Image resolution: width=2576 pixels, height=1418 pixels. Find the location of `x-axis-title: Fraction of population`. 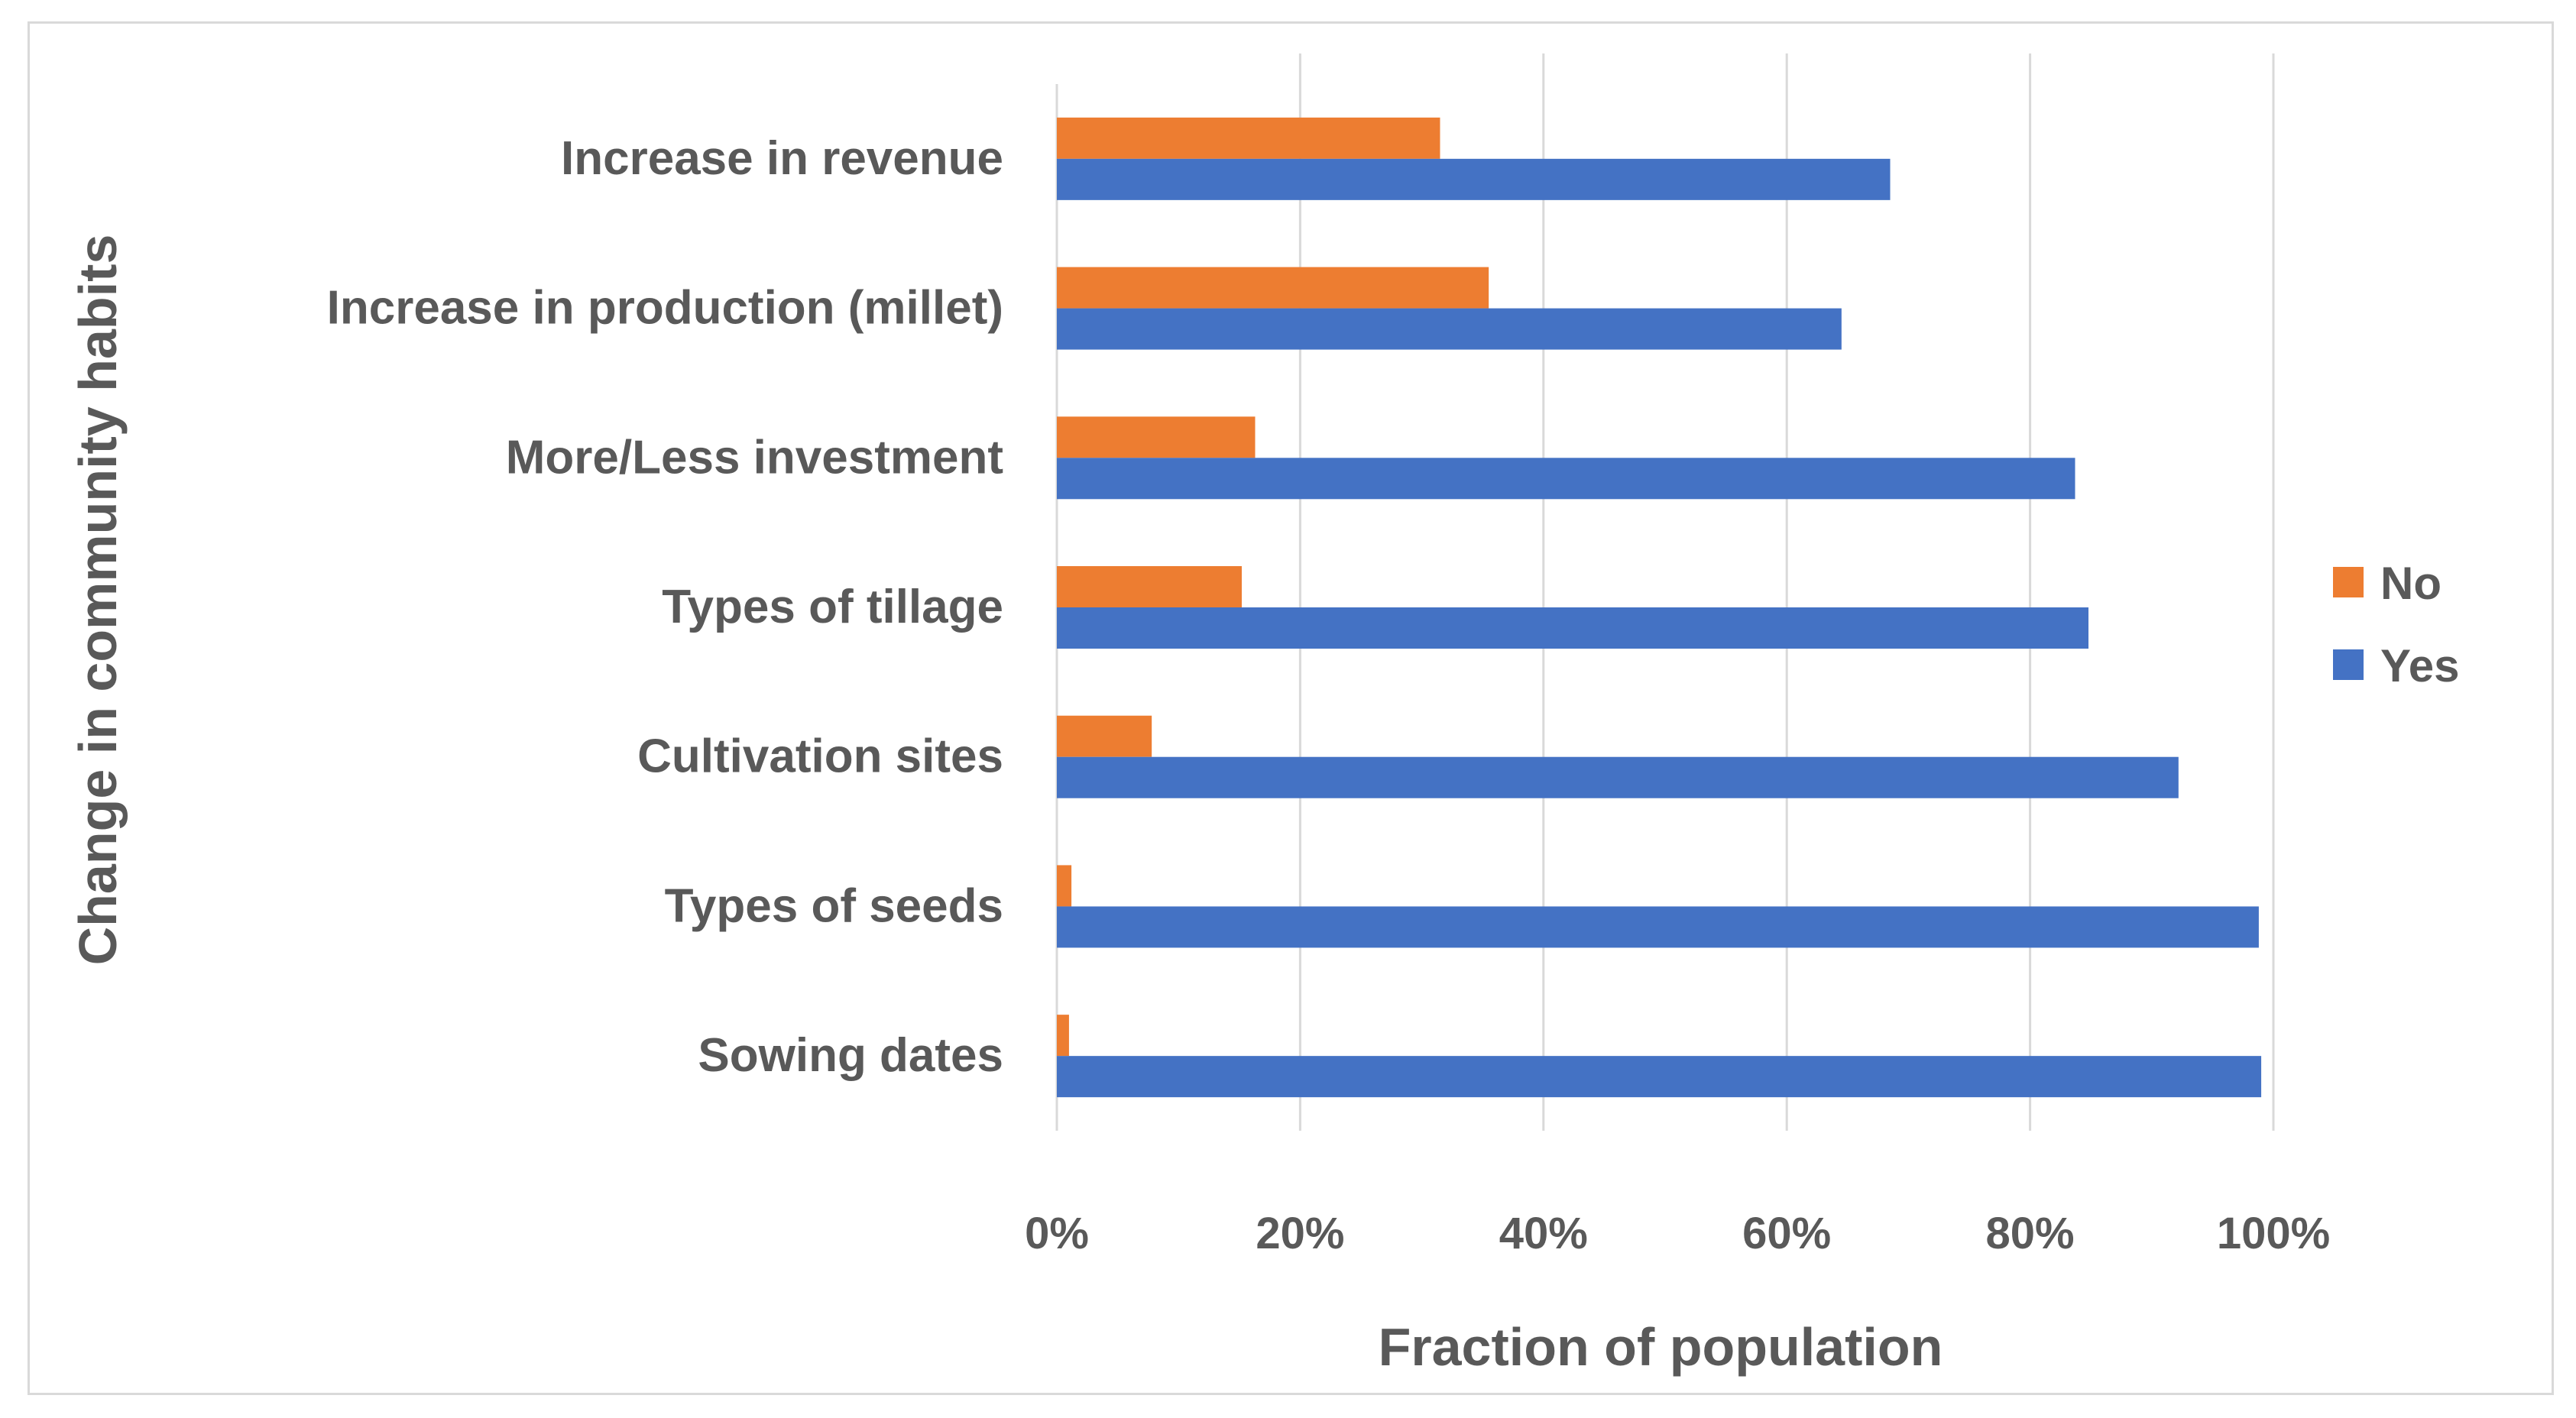

x-axis-title: Fraction of population is located at coordinates (1661, 1347).